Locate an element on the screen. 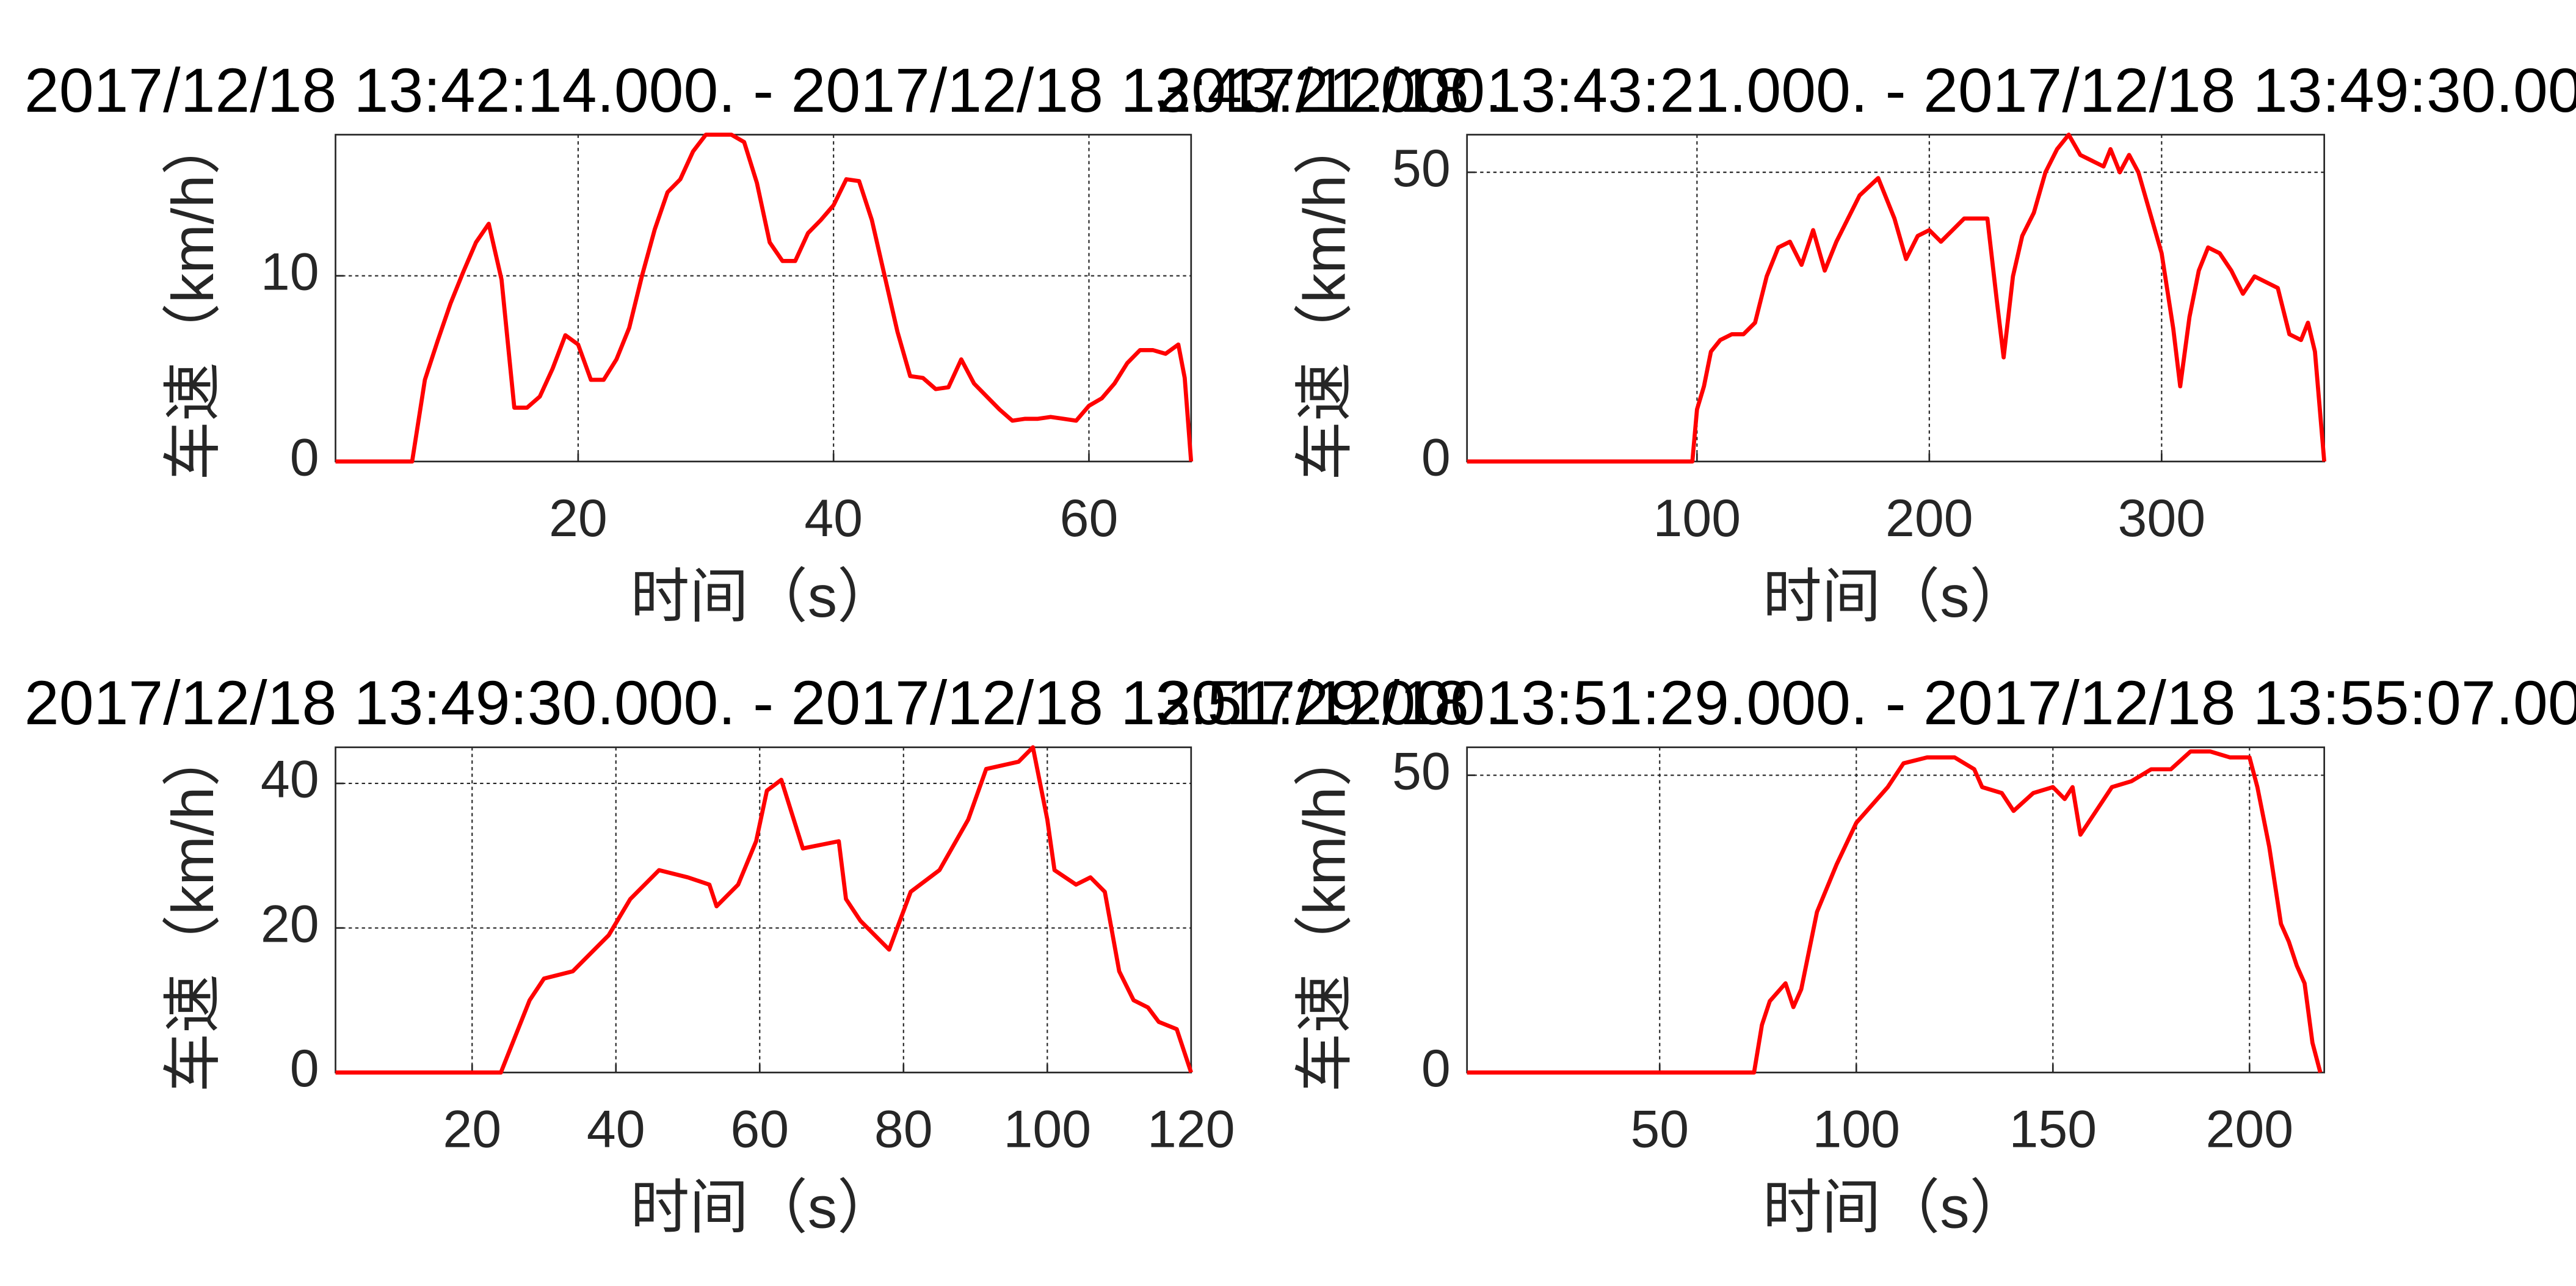 The height and width of the screenshot is (1286, 2576). x-tick-label: 300 is located at coordinates (2162, 519).